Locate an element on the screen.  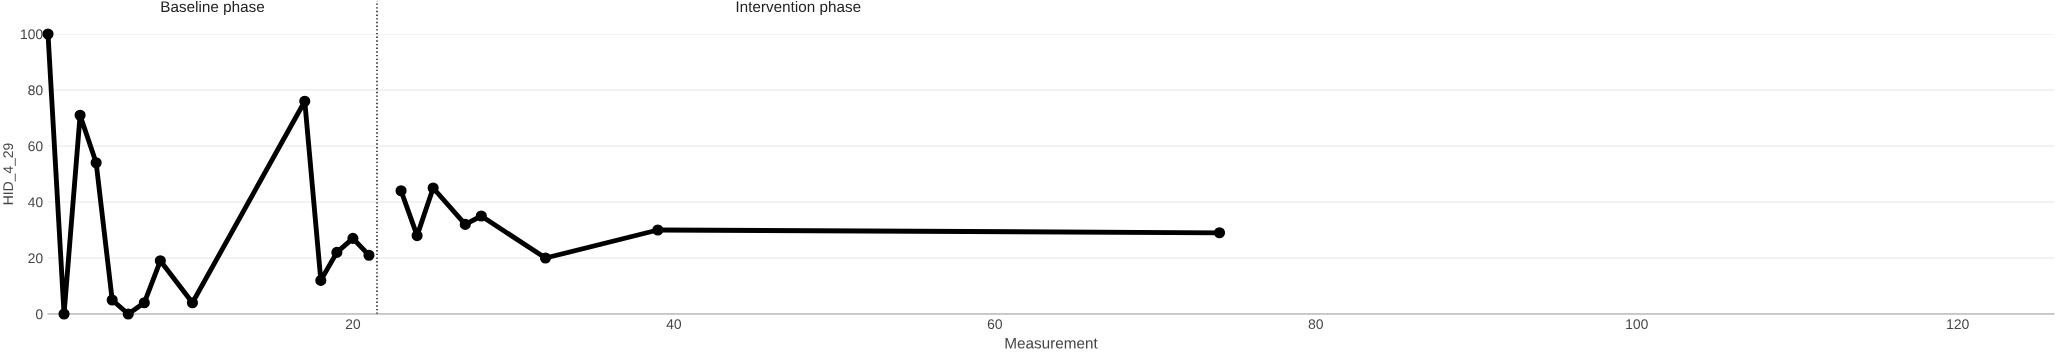
x-tick-label: 100 is located at coordinates (1637, 324).